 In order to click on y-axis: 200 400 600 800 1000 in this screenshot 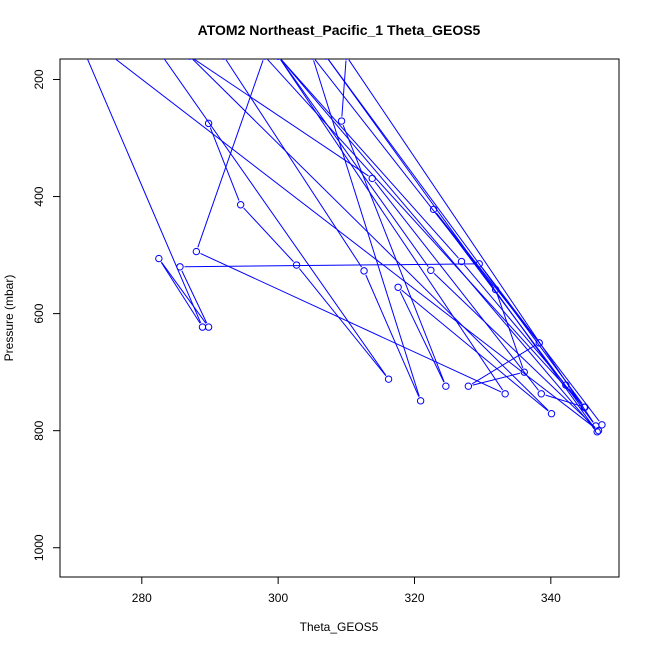, I will do `click(46, 315)`.